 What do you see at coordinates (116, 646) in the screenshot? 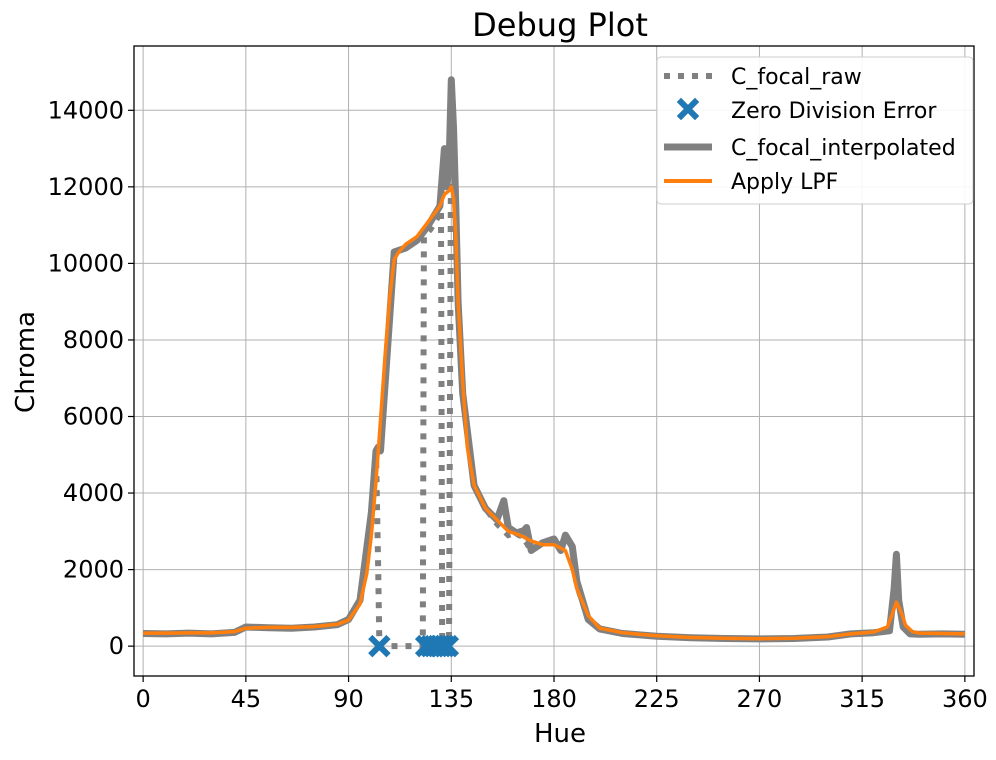
I see `y-tick-label: 0` at bounding box center [116, 646].